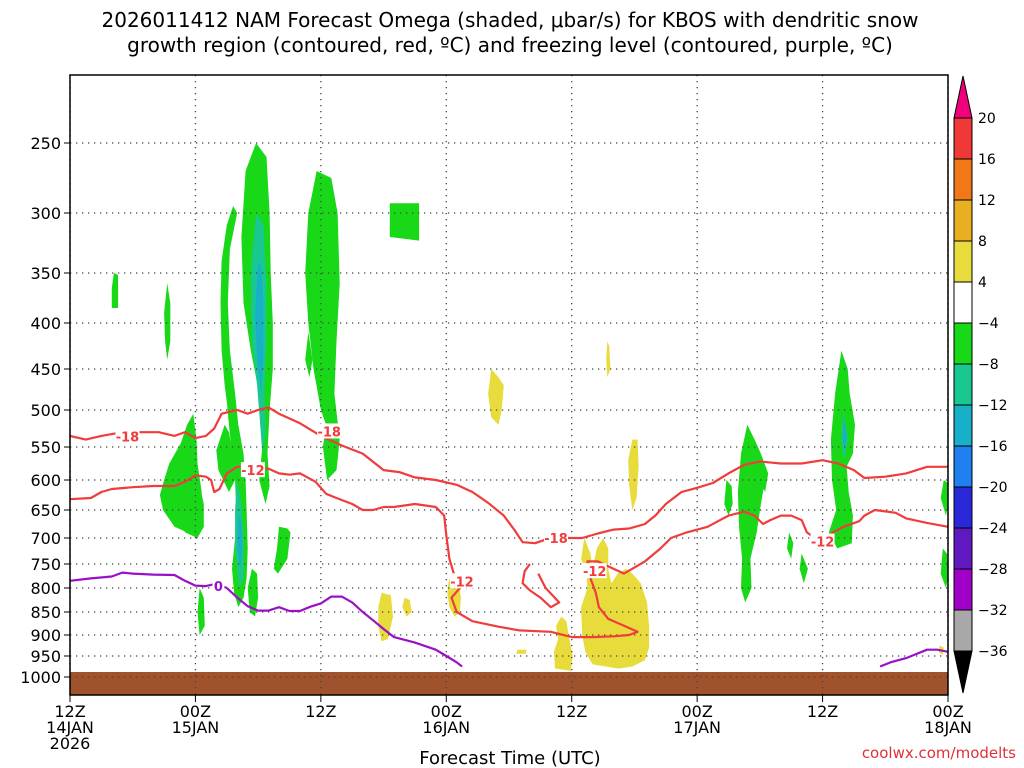  I want to click on ytick-label-850: 850, so click(45, 612).